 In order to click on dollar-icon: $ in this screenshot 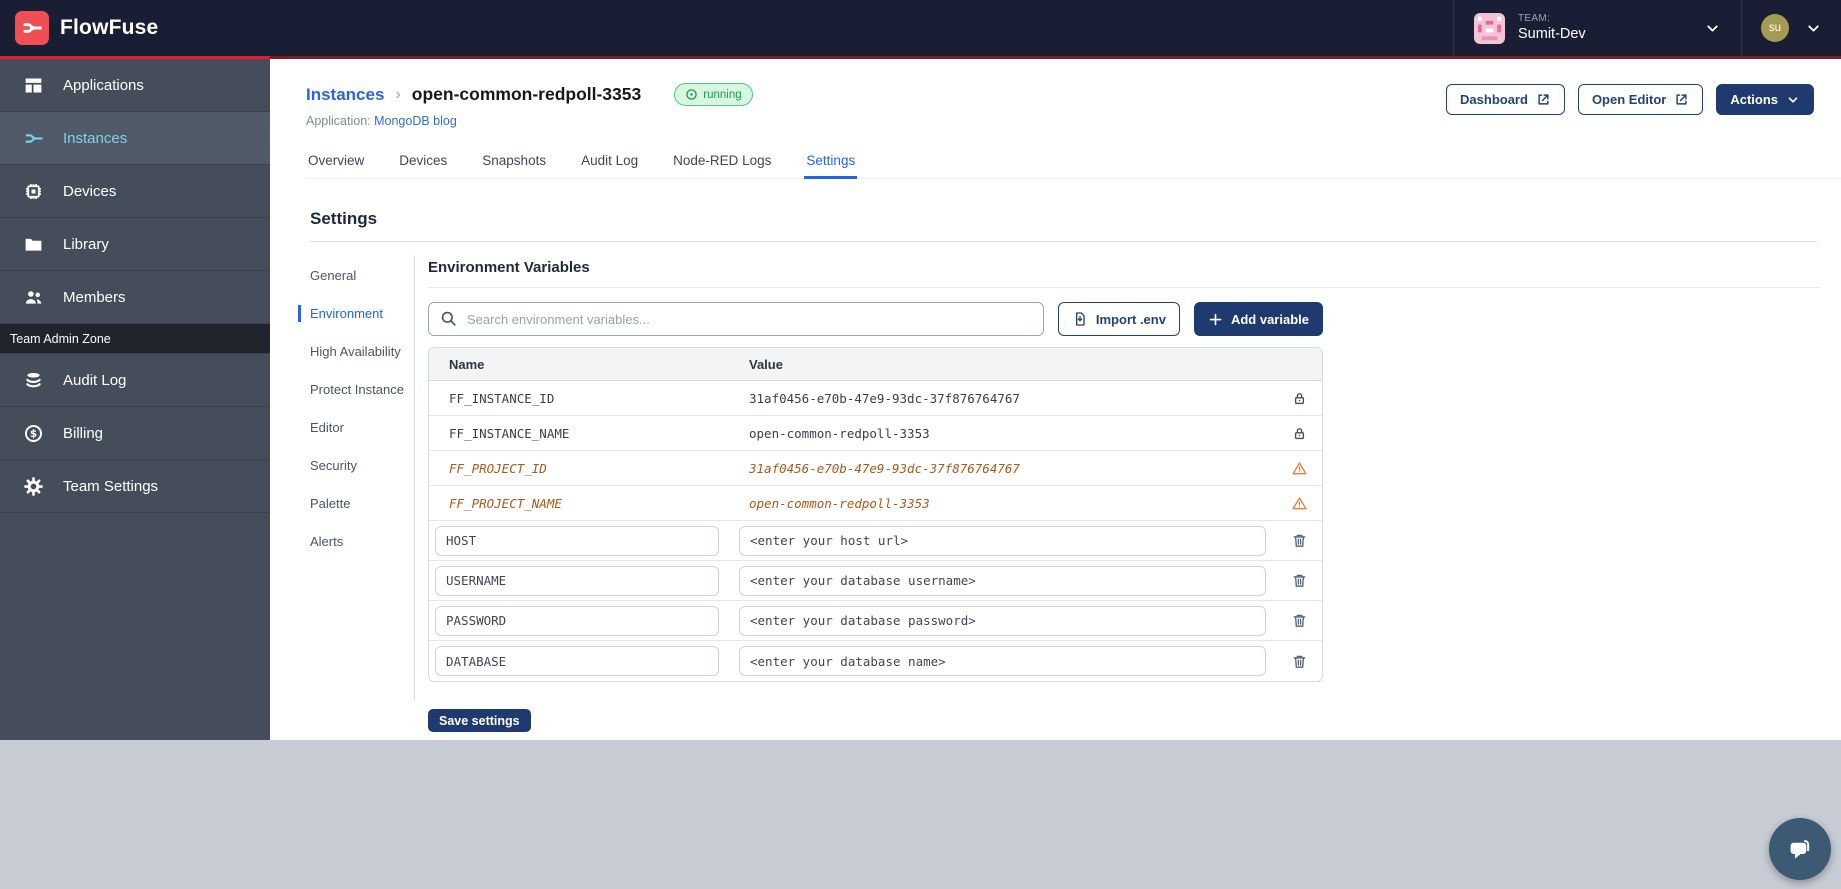, I will do `click(33, 433)`.